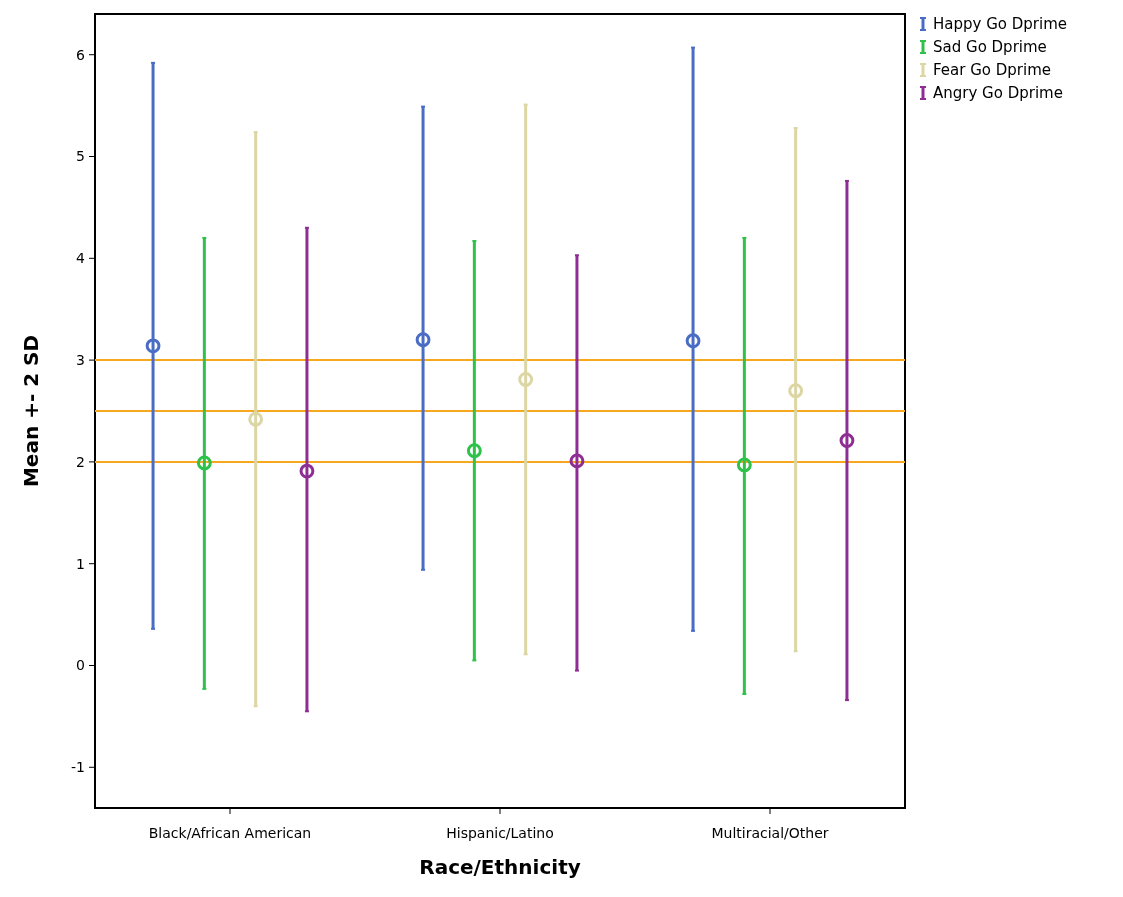 This screenshot has height=897, width=1123. What do you see at coordinates (990, 47) in the screenshot?
I see `legend-label: Sad Go Dprime` at bounding box center [990, 47].